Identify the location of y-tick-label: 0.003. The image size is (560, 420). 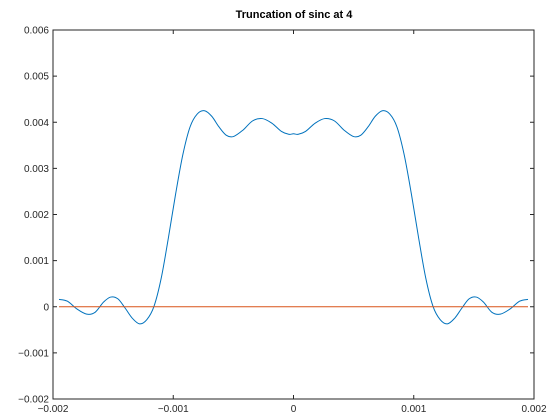
(36, 169).